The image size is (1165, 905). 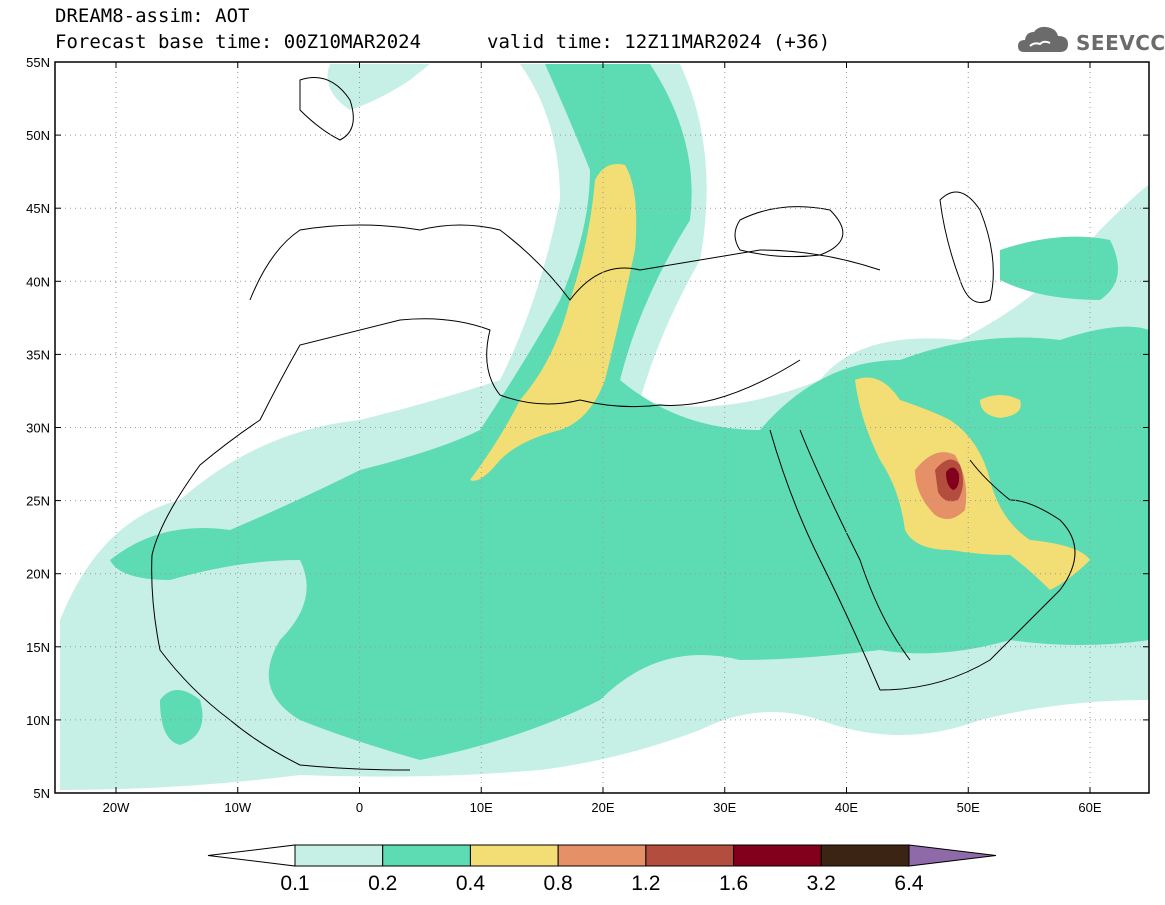 What do you see at coordinates (38, 574) in the screenshot?
I see `lat-label: 20N` at bounding box center [38, 574].